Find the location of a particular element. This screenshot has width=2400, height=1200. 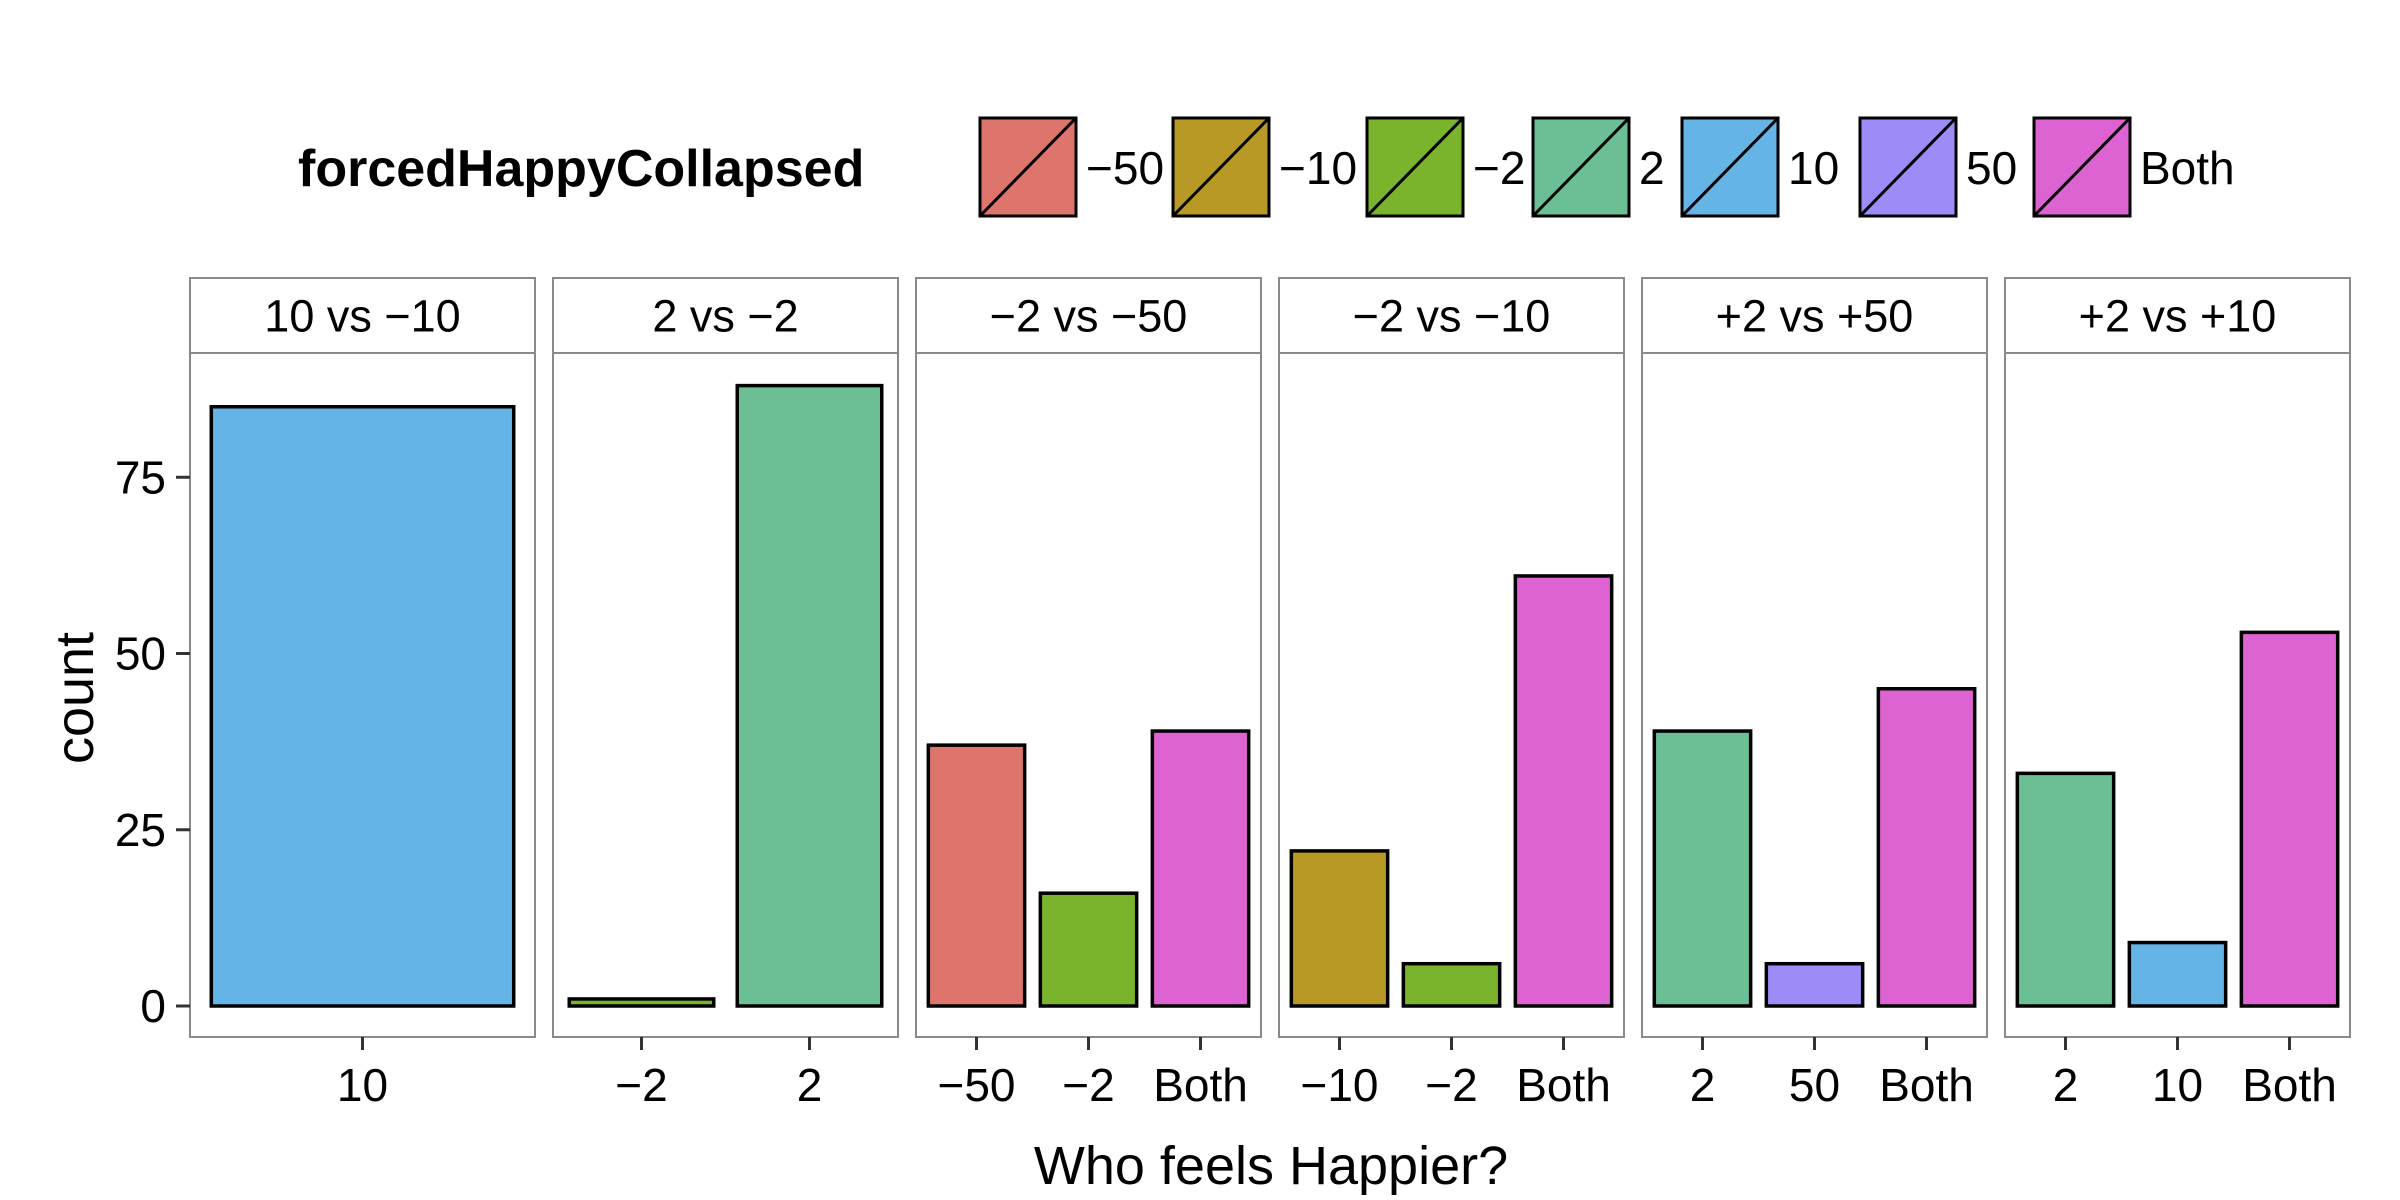

y-tick-label: 0 is located at coordinates (153, 1006).